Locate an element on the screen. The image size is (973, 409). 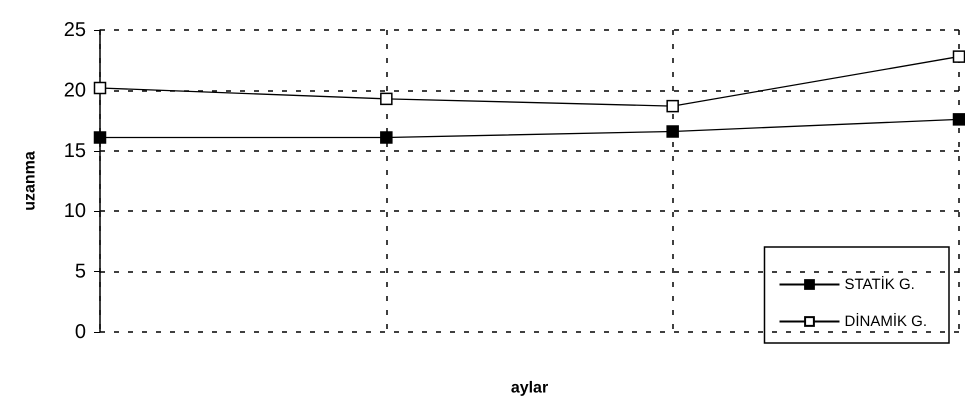
y-tick-label: 15 is located at coordinates (75, 151).